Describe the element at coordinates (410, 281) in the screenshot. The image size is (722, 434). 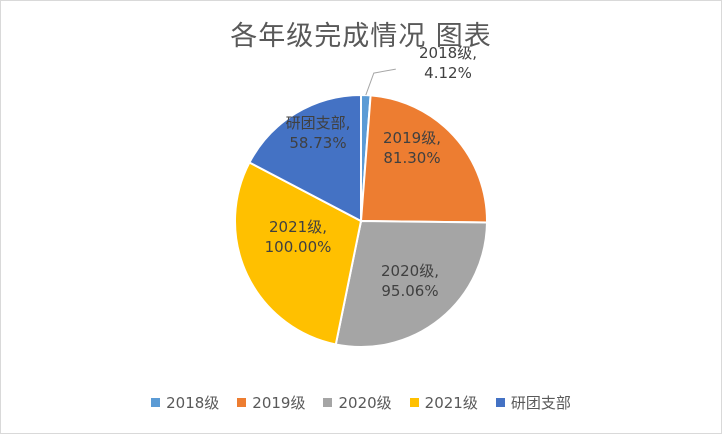
I see `data-label-3: 2020级, 95.06%` at that location.